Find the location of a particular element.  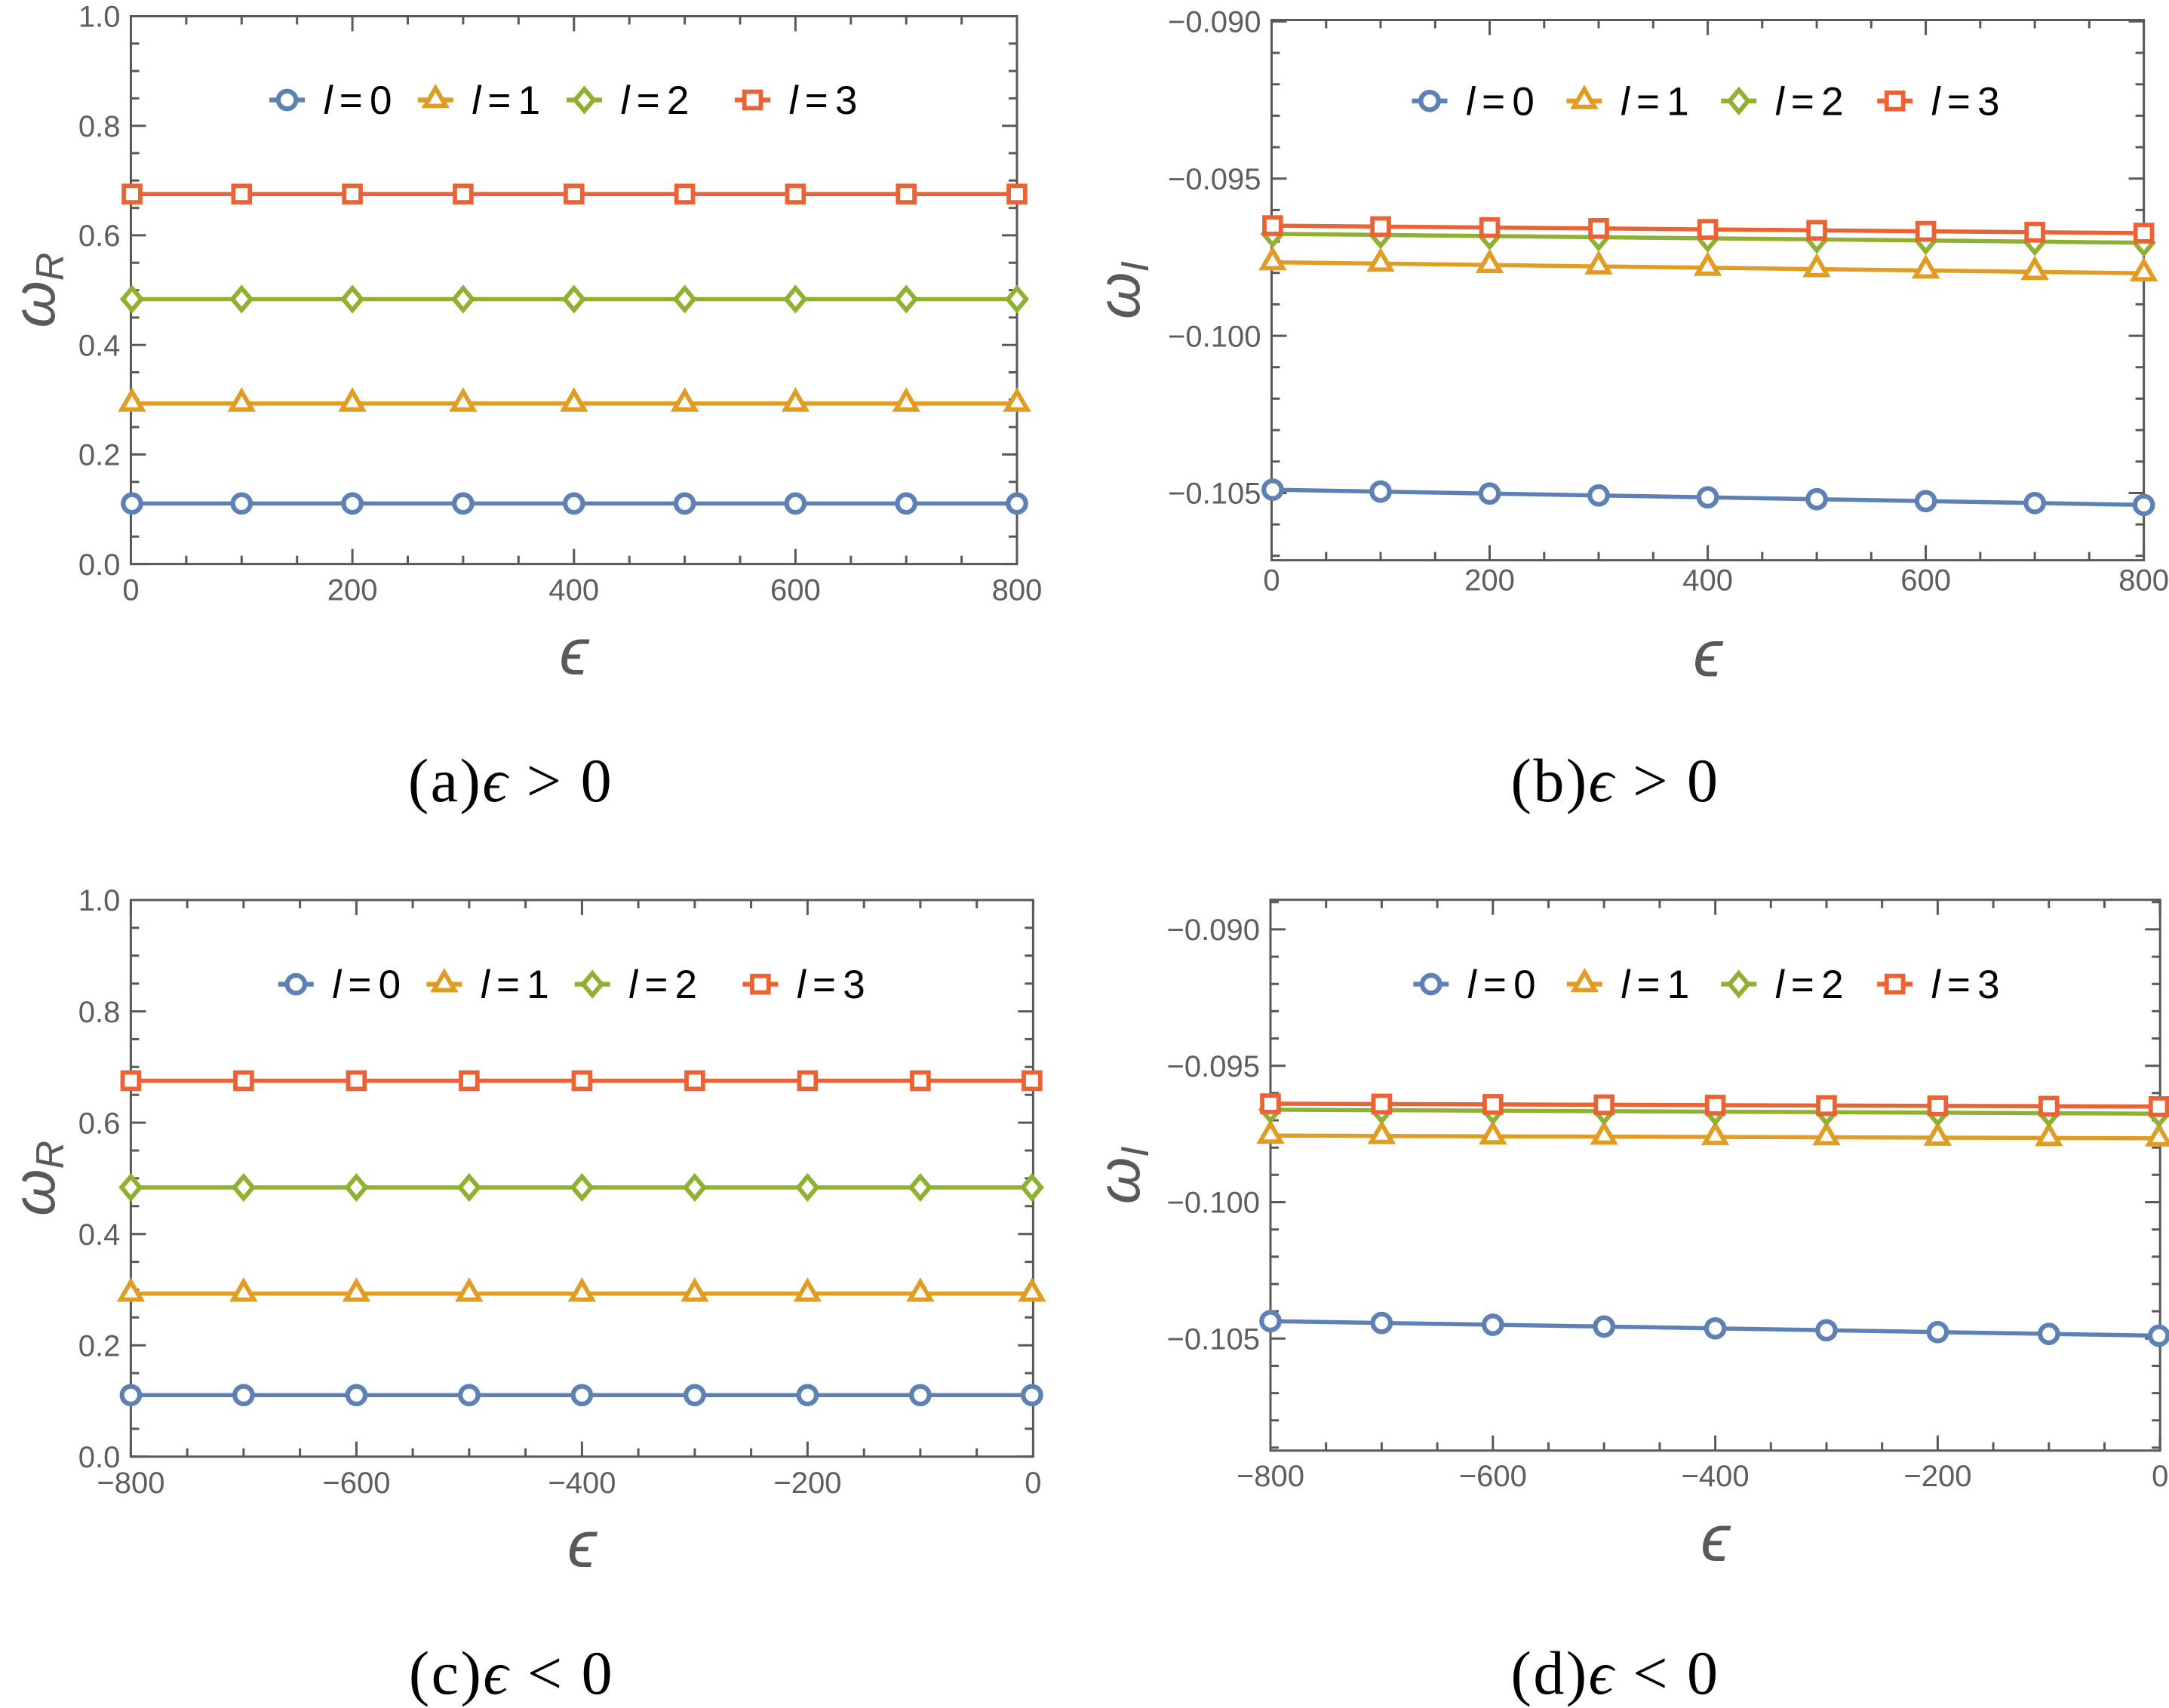

svg-text: ωR is located at coordinates (36, 290).